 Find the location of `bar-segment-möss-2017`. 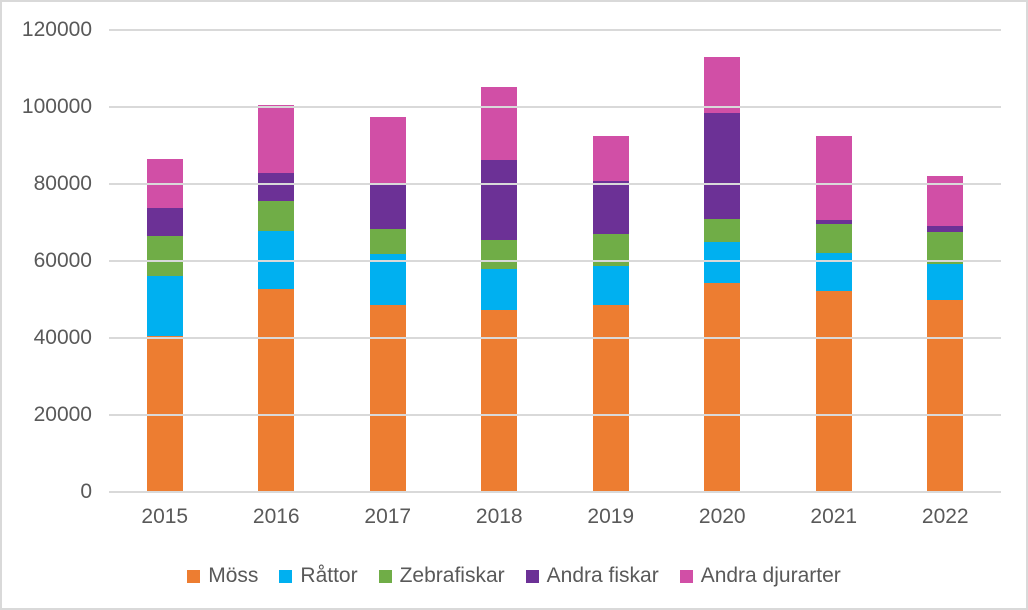

bar-segment-möss-2017 is located at coordinates (387, 398).